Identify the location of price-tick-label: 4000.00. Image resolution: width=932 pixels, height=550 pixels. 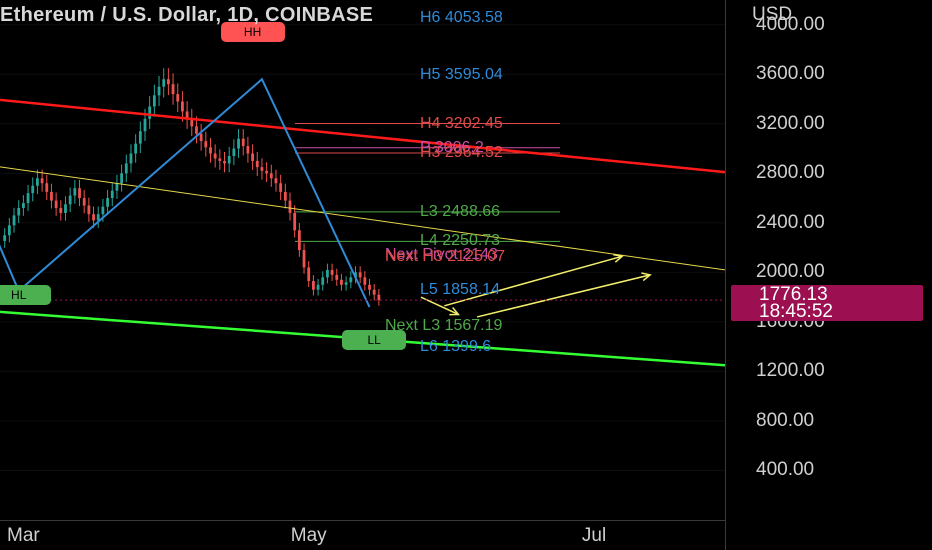
(790, 24).